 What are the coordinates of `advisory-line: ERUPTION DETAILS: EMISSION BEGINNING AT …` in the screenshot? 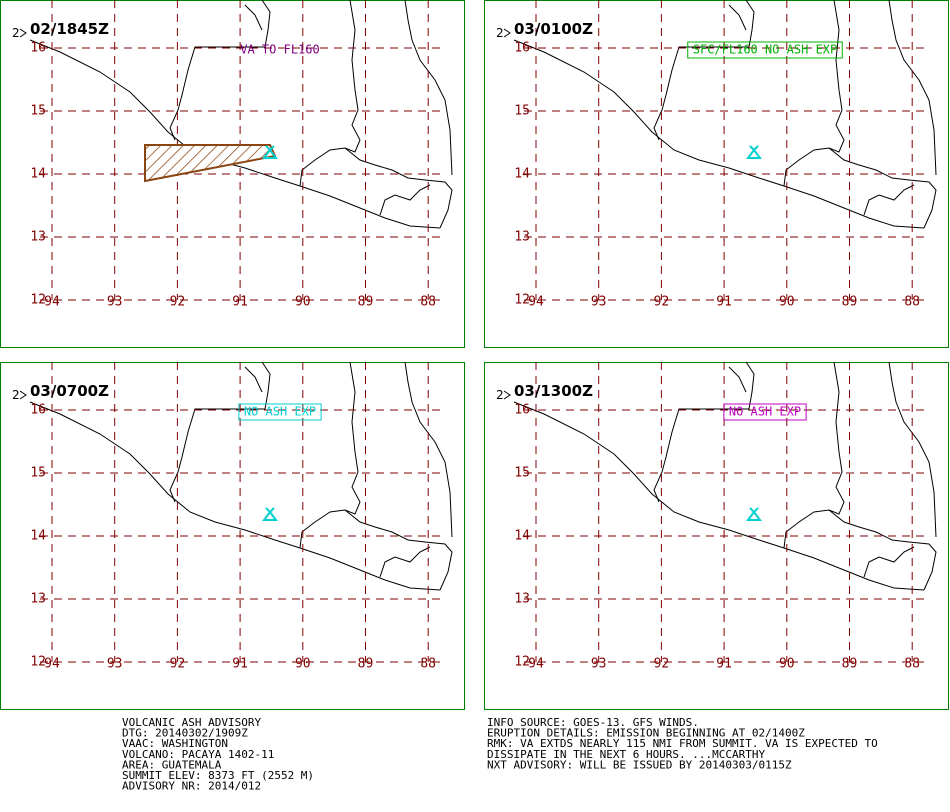 It's located at (646, 733).